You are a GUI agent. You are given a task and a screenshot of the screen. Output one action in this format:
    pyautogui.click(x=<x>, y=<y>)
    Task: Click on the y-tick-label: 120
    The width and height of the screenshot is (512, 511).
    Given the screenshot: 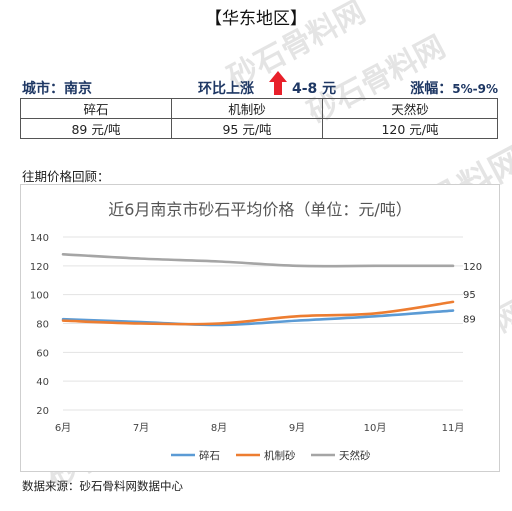 What is the action you would take?
    pyautogui.click(x=39, y=267)
    